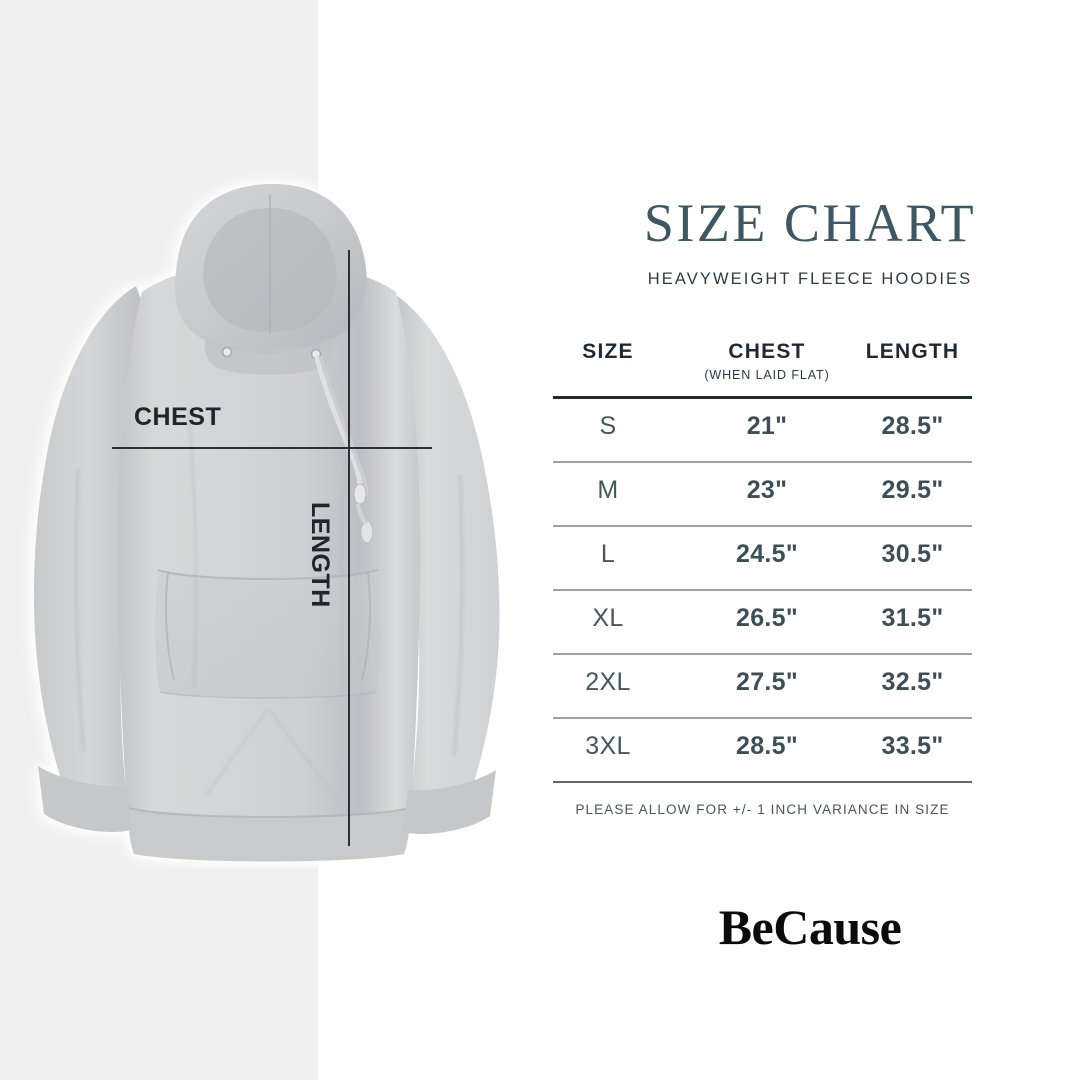  What do you see at coordinates (767, 425) in the screenshot?
I see `cell-chest: 21"` at bounding box center [767, 425].